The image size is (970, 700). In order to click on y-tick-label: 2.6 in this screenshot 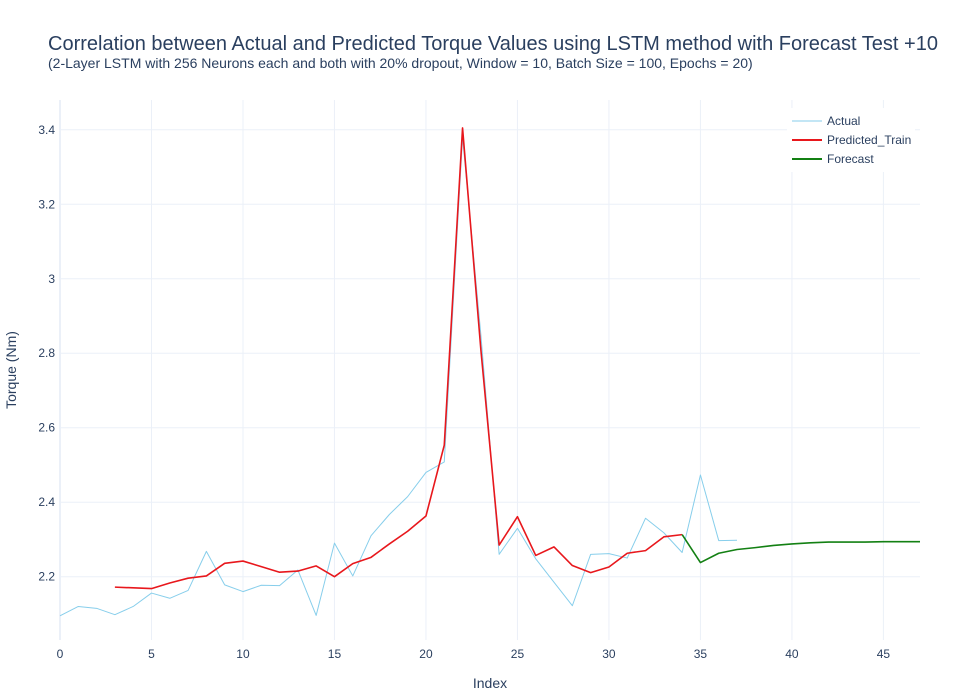, I will do `click(46, 428)`.